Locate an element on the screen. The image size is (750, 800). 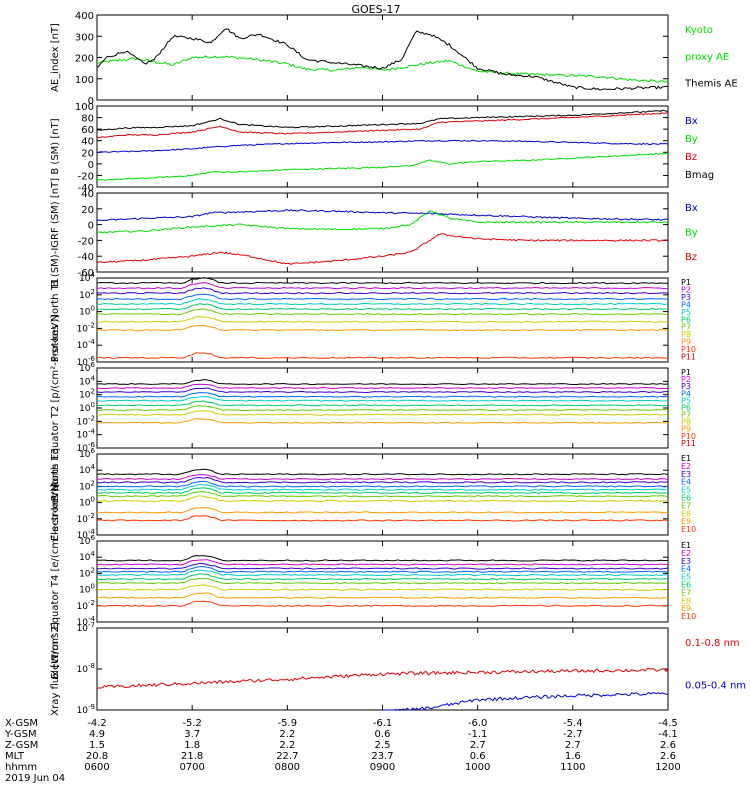
ephemeris-value: -1.1 is located at coordinates (478, 734).